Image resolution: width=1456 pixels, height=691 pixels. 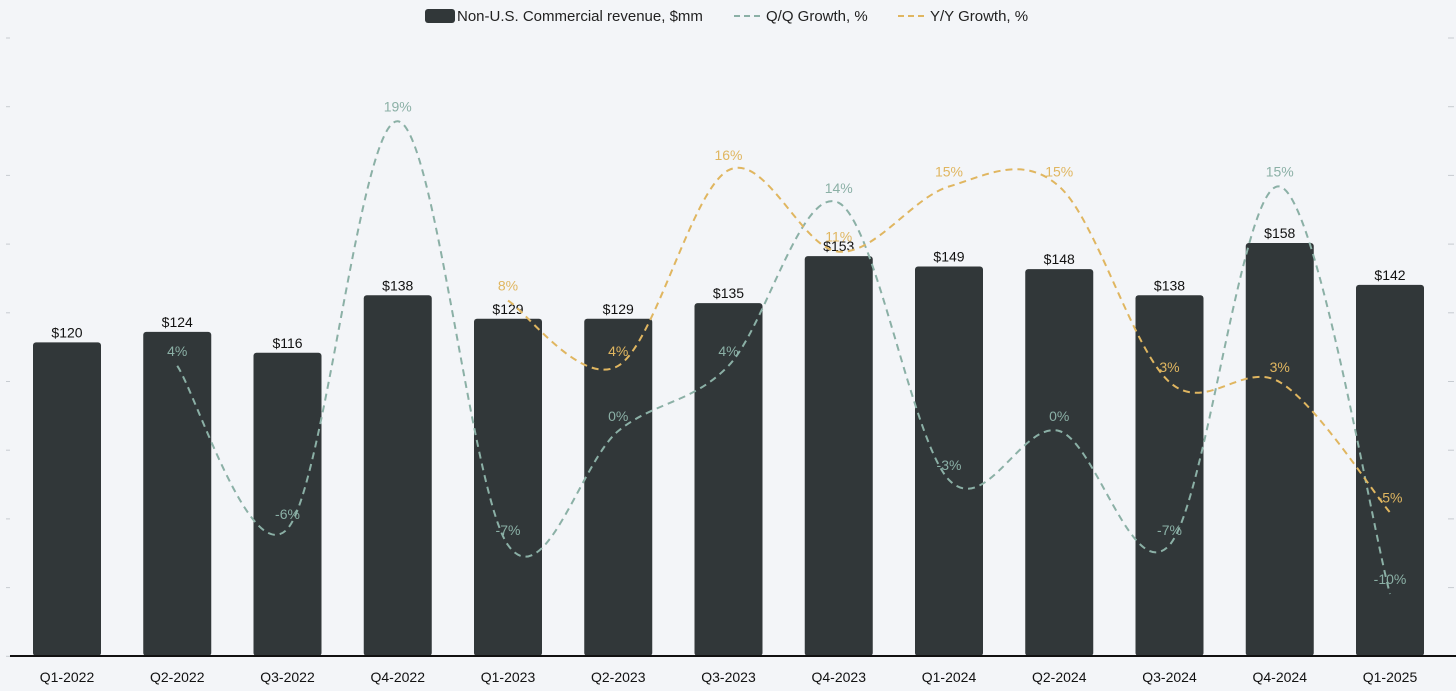 I want to click on legend-swatch-revenue, so click(x=440, y=16).